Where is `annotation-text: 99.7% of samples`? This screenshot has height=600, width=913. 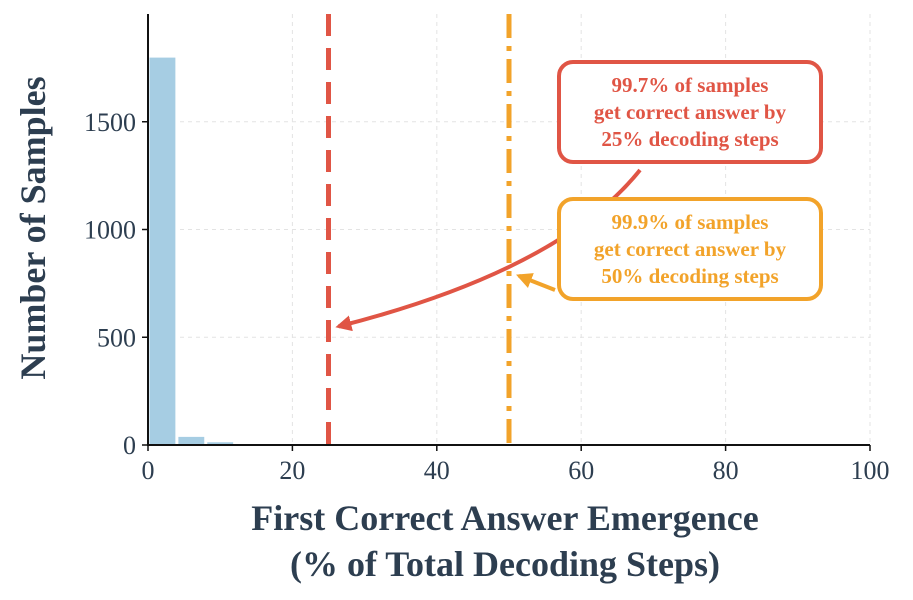
annotation-text: 99.7% of samples is located at coordinates (690, 85).